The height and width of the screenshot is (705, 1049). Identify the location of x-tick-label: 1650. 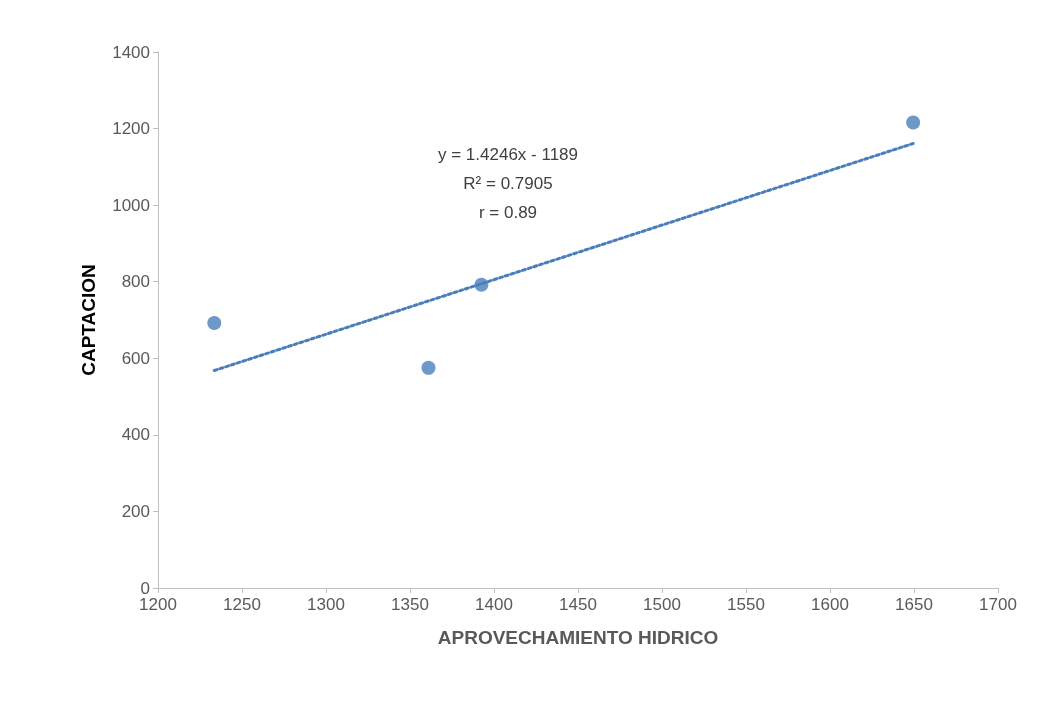
(914, 604).